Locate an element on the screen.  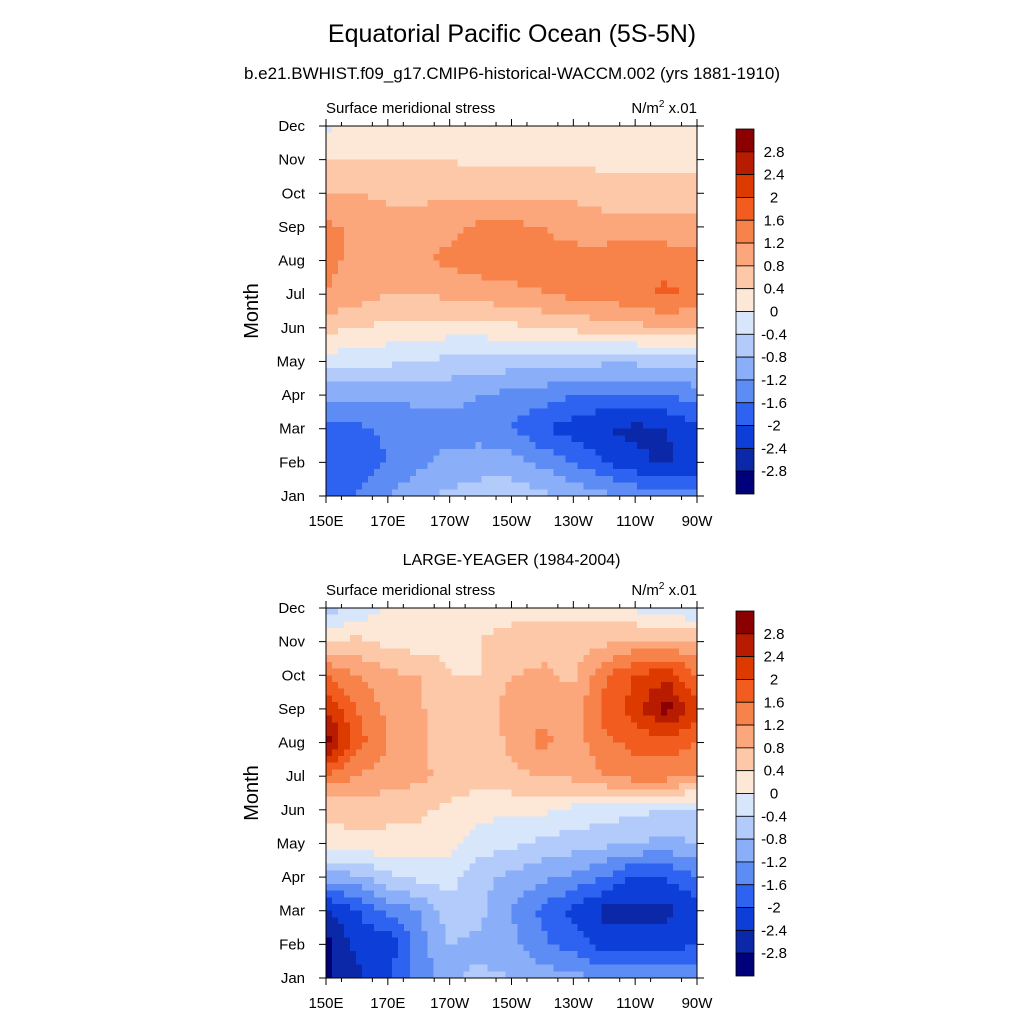
colorbar-label: 0.8 is located at coordinates (774, 266).